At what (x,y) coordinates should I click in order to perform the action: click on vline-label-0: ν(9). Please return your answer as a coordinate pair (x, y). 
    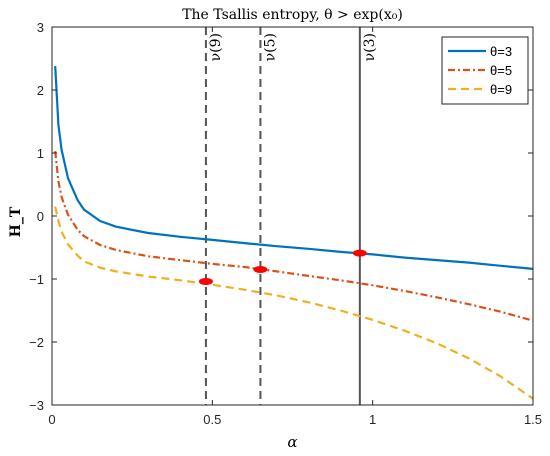
    Looking at the image, I should click on (216, 47).